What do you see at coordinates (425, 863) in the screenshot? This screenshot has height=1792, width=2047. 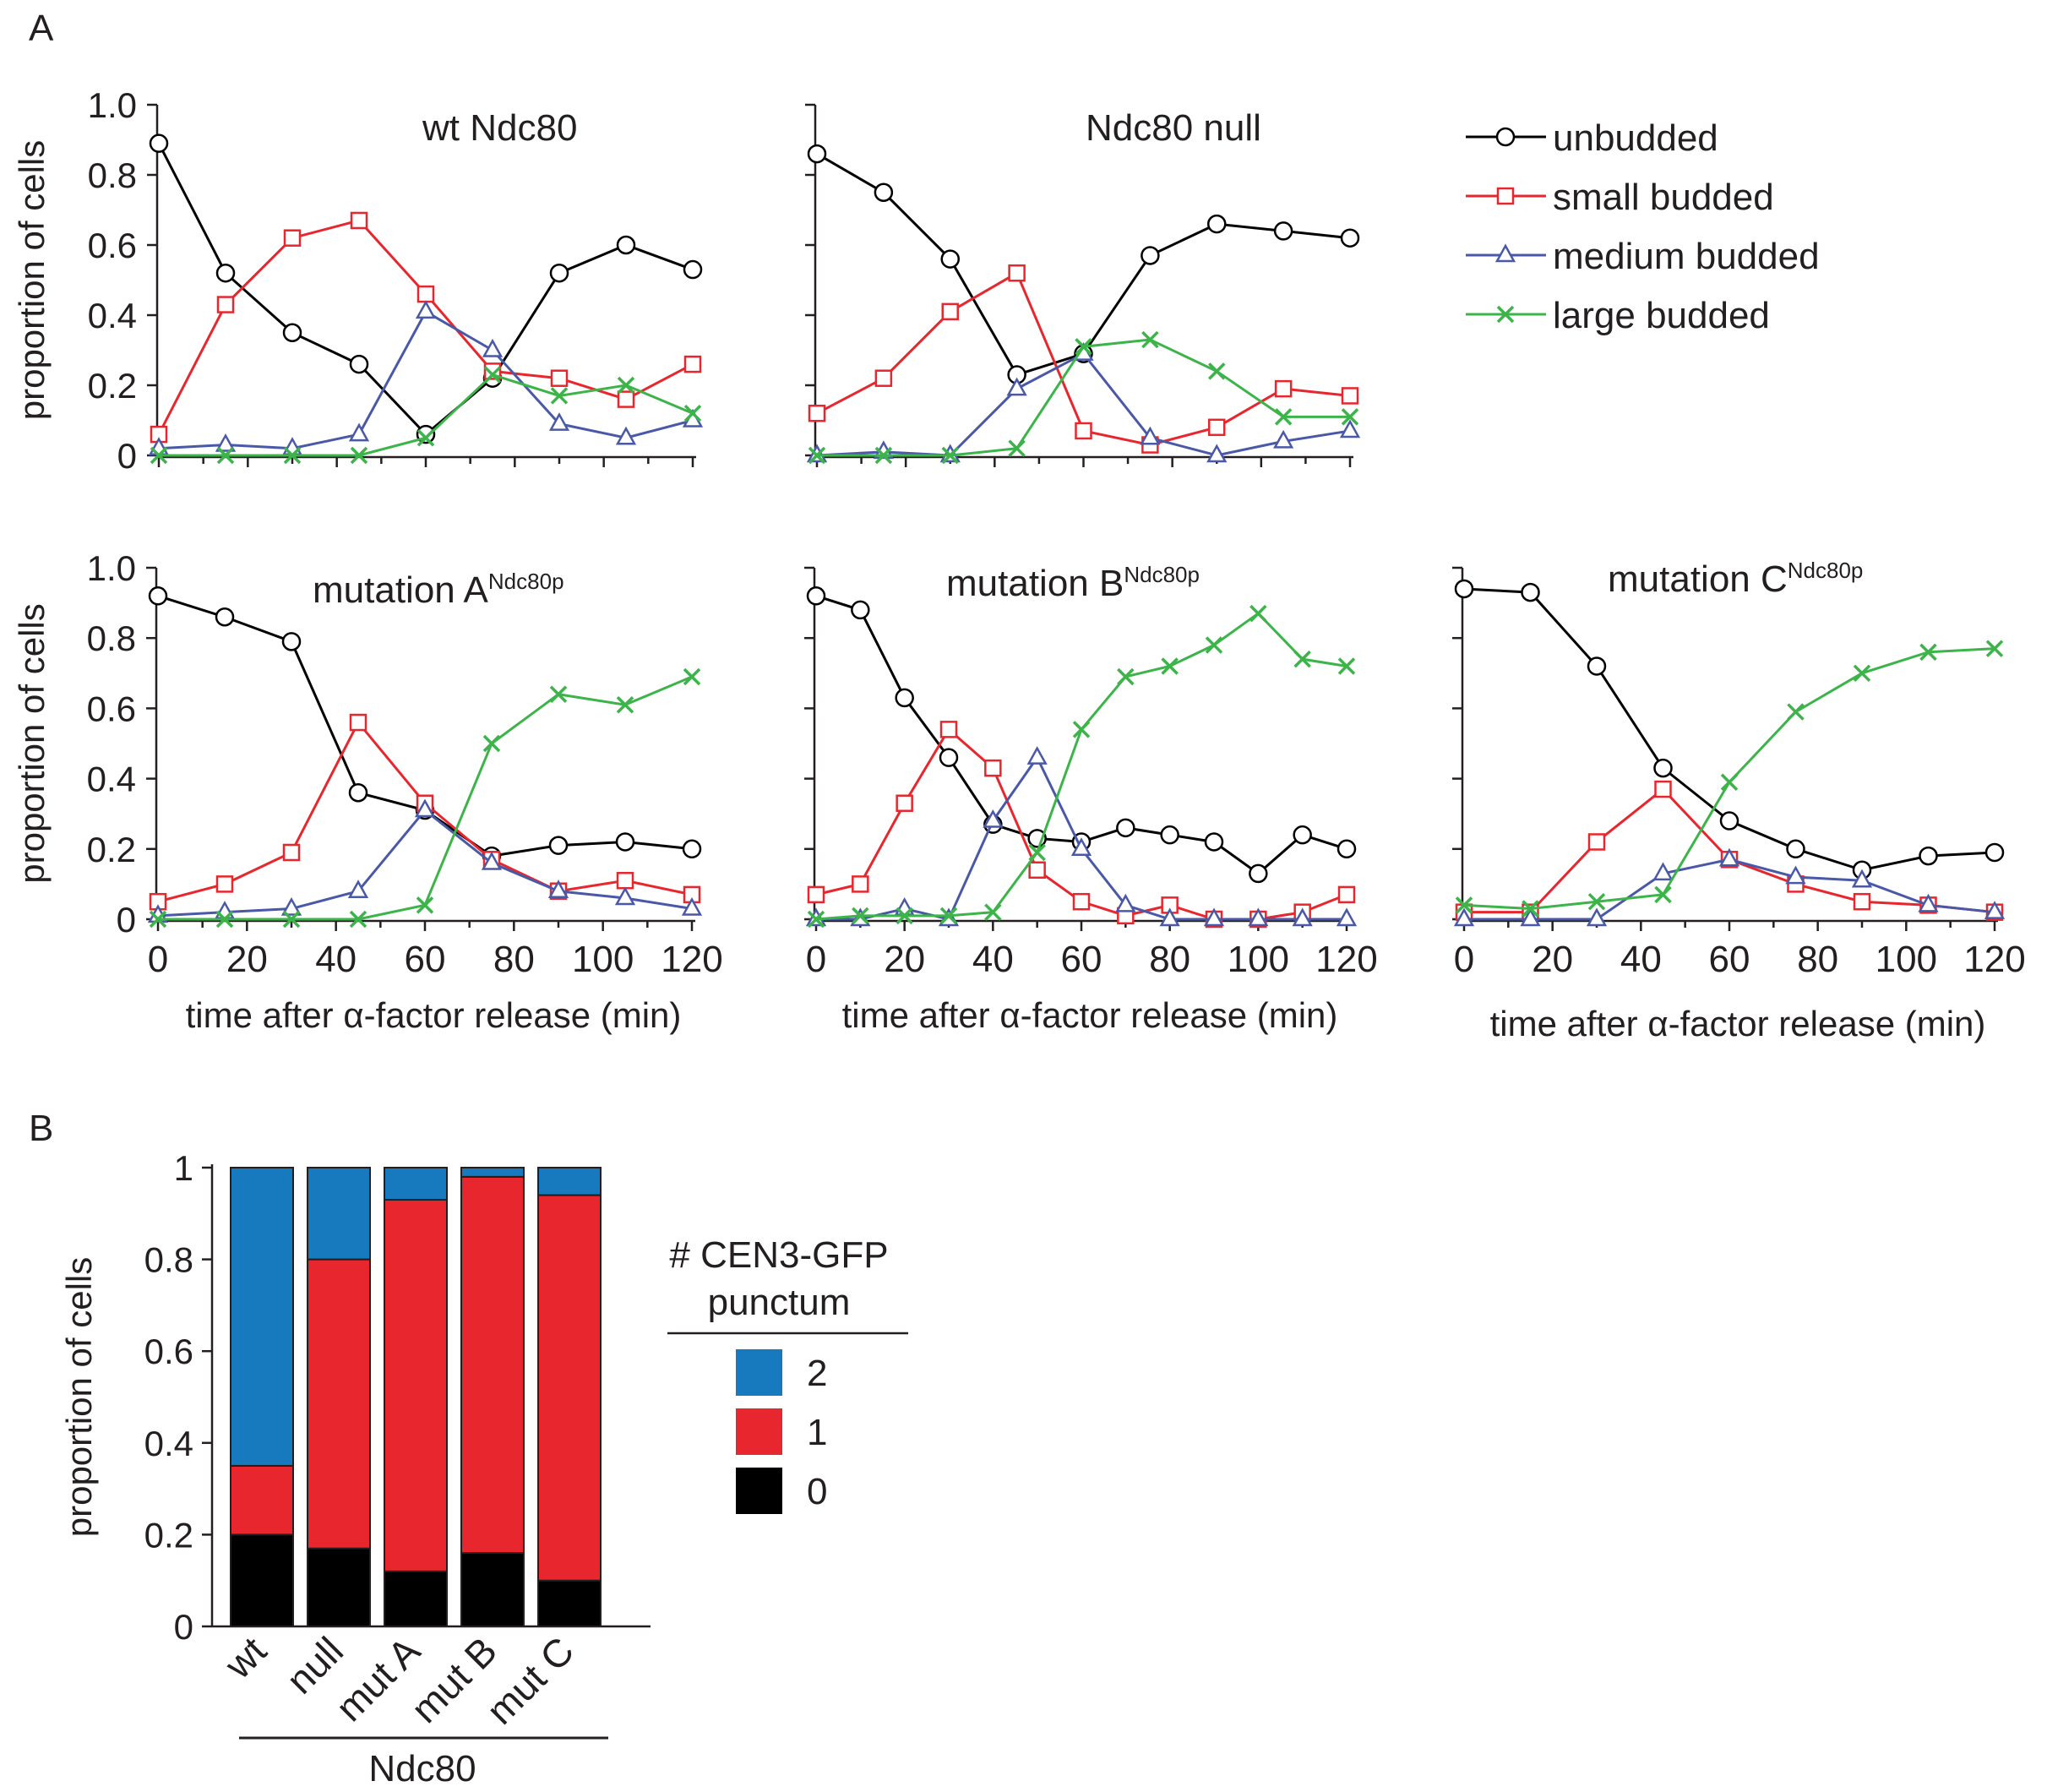 I see `series-line-medium` at bounding box center [425, 863].